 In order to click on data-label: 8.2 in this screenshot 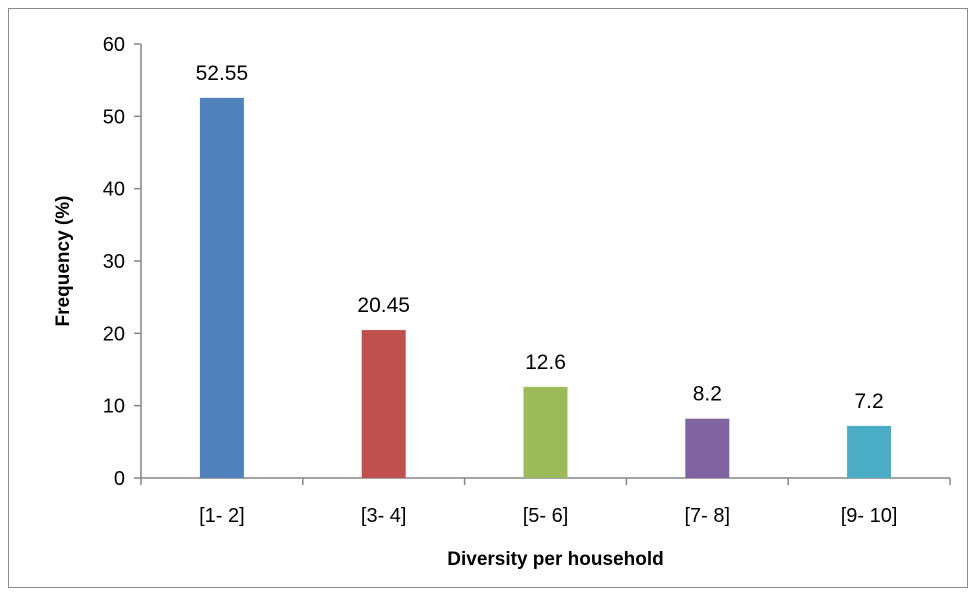, I will do `click(707, 394)`.